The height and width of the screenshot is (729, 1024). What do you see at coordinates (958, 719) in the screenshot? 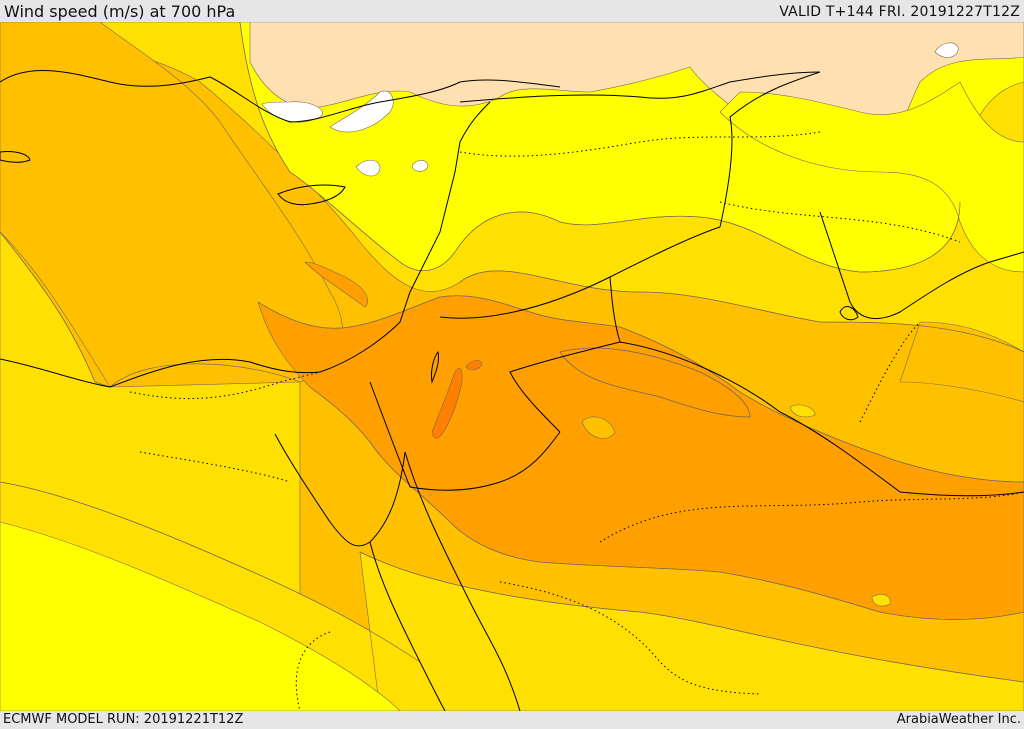
I see `credit: ArabiaWeather Inc.` at bounding box center [958, 719].